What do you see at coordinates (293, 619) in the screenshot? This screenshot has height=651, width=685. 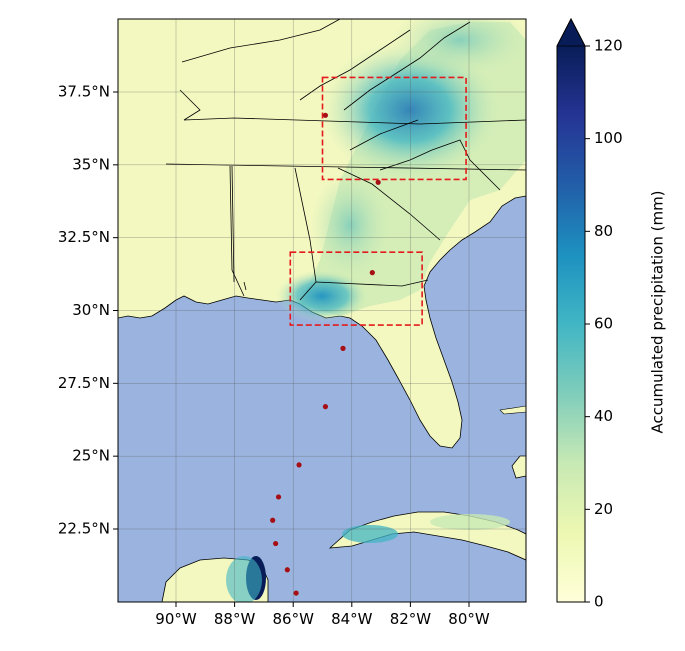 I see `lon-tick-label: 86°W` at bounding box center [293, 619].